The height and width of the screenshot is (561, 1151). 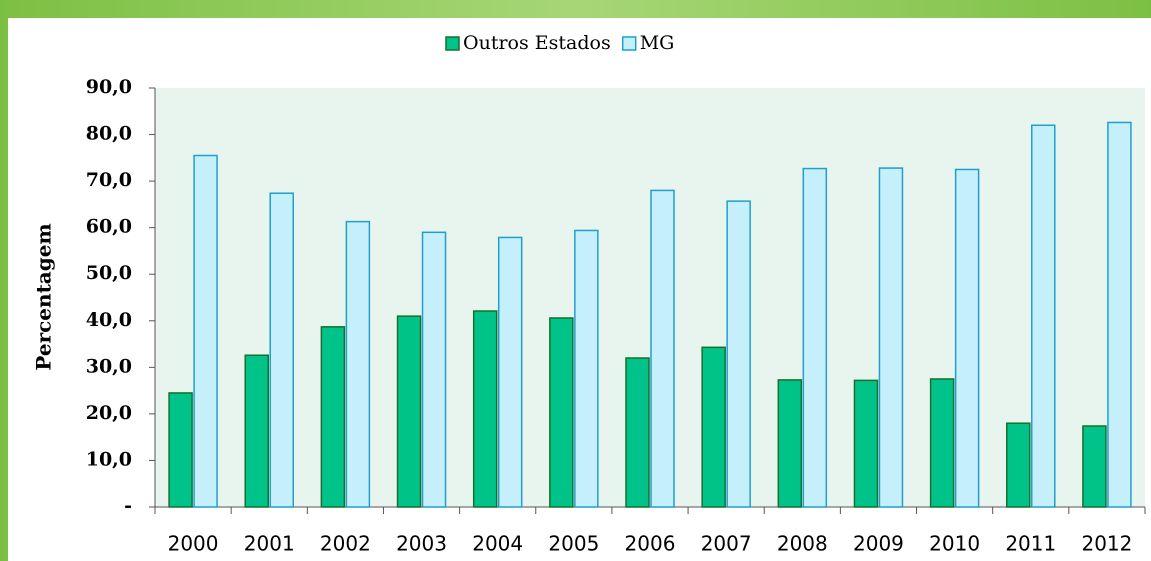 What do you see at coordinates (109, 273) in the screenshot?
I see `y-tick-label: 50,0` at bounding box center [109, 273].